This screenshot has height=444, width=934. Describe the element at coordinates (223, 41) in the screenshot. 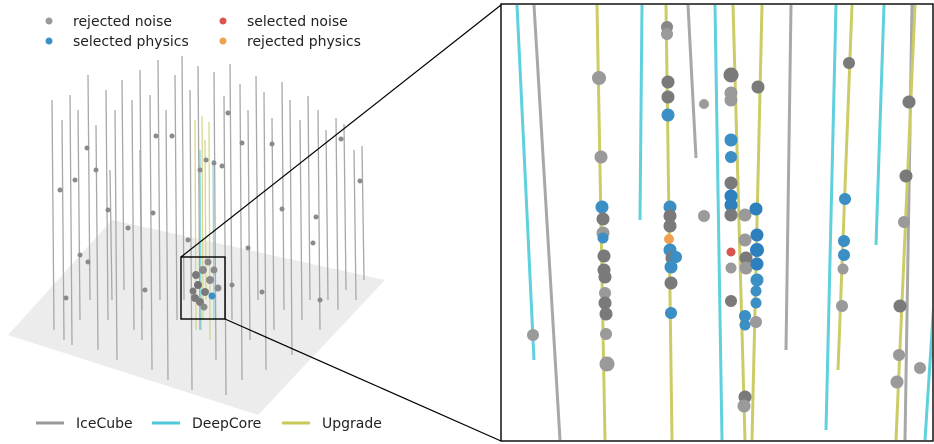

I see `legend-marker-rejected-physics` at that location.